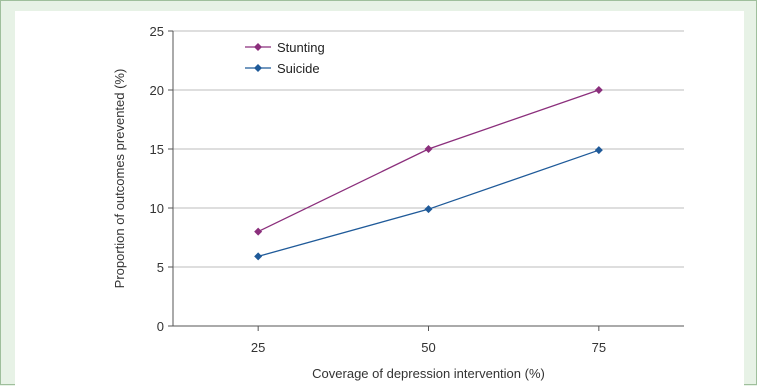  What do you see at coordinates (258, 47) in the screenshot?
I see `legend-marker-stunting` at bounding box center [258, 47].